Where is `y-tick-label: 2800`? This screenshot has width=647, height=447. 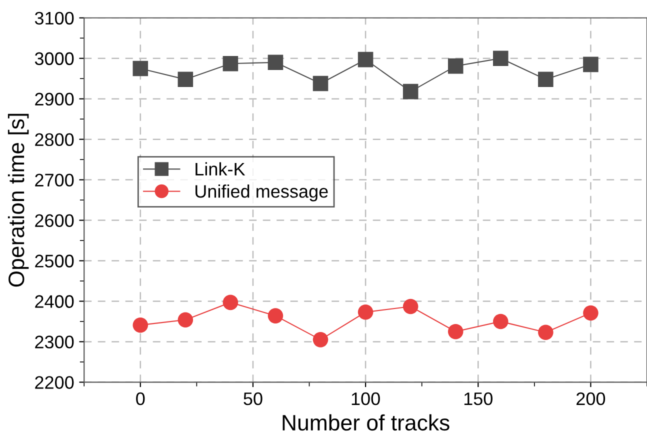
y-tick-label: 2800 is located at coordinates (54, 139).